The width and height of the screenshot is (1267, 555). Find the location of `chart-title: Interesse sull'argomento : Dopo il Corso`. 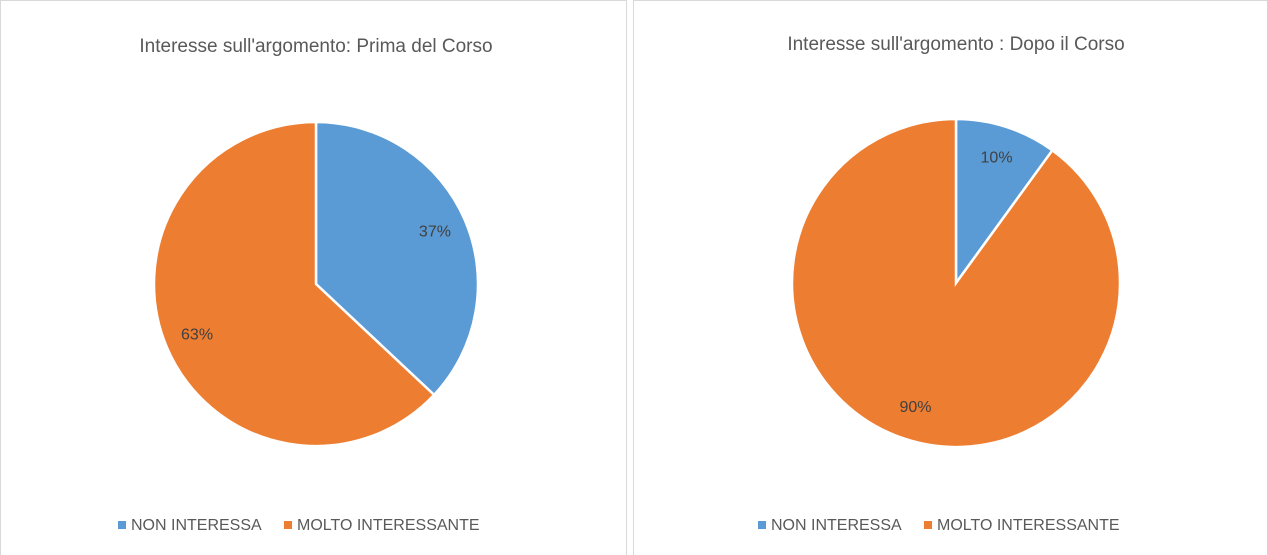

chart-title: Interesse sull'argomento : Dopo il Corso is located at coordinates (955, 44).